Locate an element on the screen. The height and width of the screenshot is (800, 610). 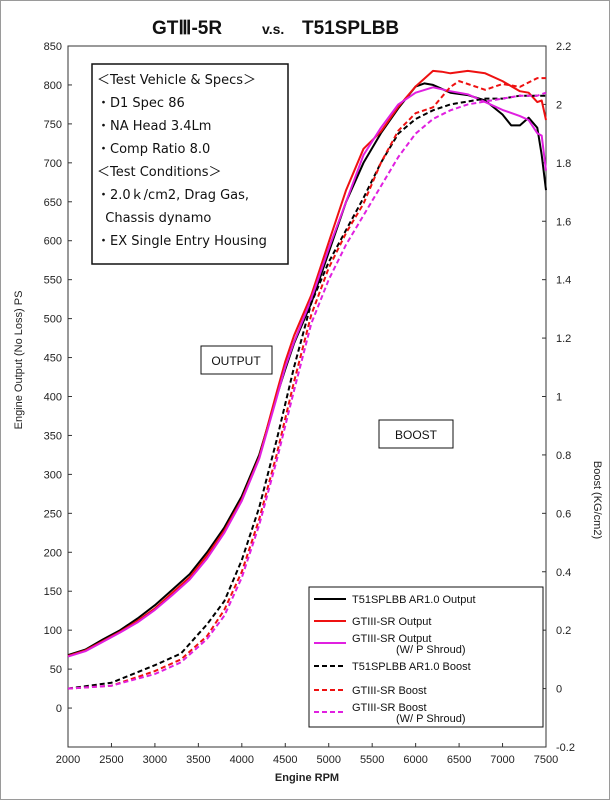
legend-box is located at coordinates (426, 657).